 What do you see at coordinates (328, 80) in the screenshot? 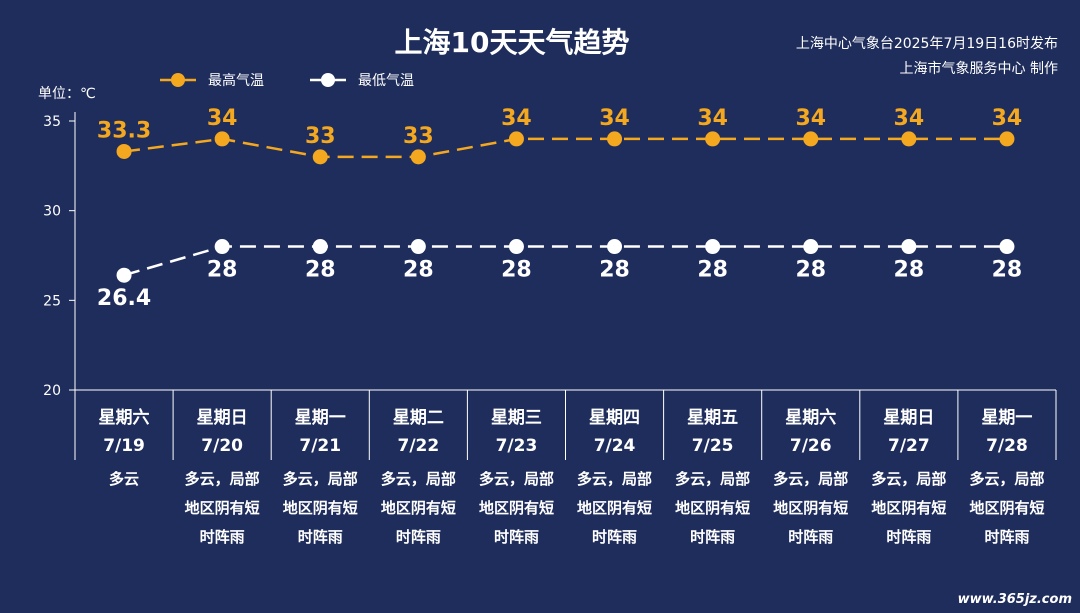
I see `legend-low-marker` at bounding box center [328, 80].